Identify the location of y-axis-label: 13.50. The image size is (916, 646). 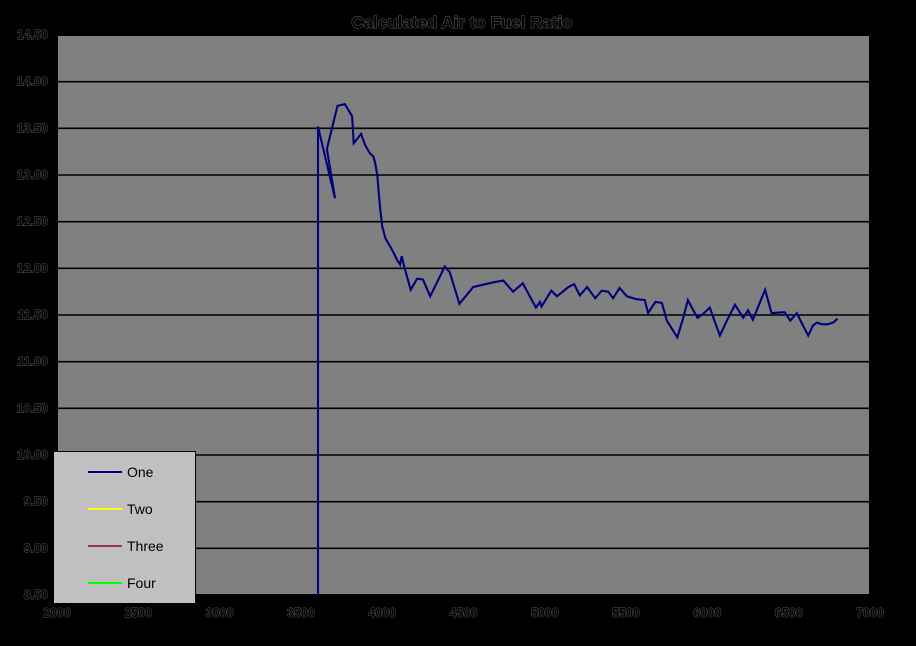
(32, 128).